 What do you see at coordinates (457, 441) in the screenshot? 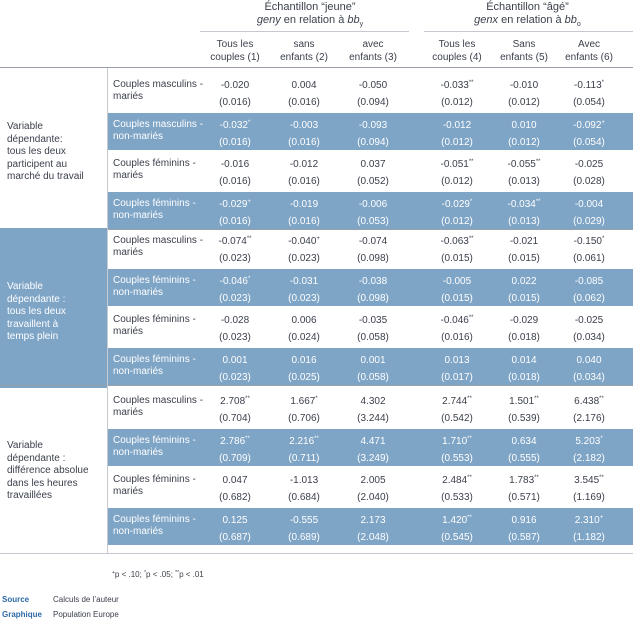
I see `coefficient-cell: 1.710**` at bounding box center [457, 441].